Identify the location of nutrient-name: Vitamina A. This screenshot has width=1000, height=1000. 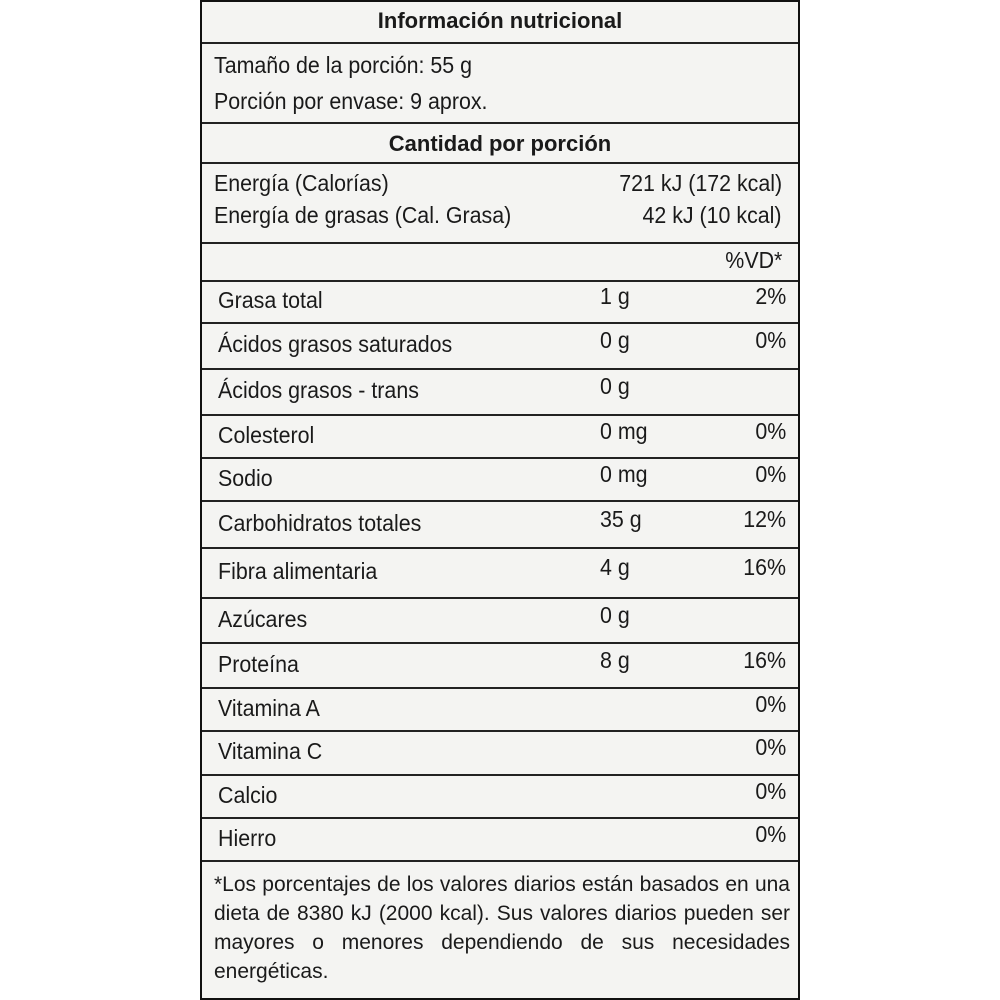
(269, 707).